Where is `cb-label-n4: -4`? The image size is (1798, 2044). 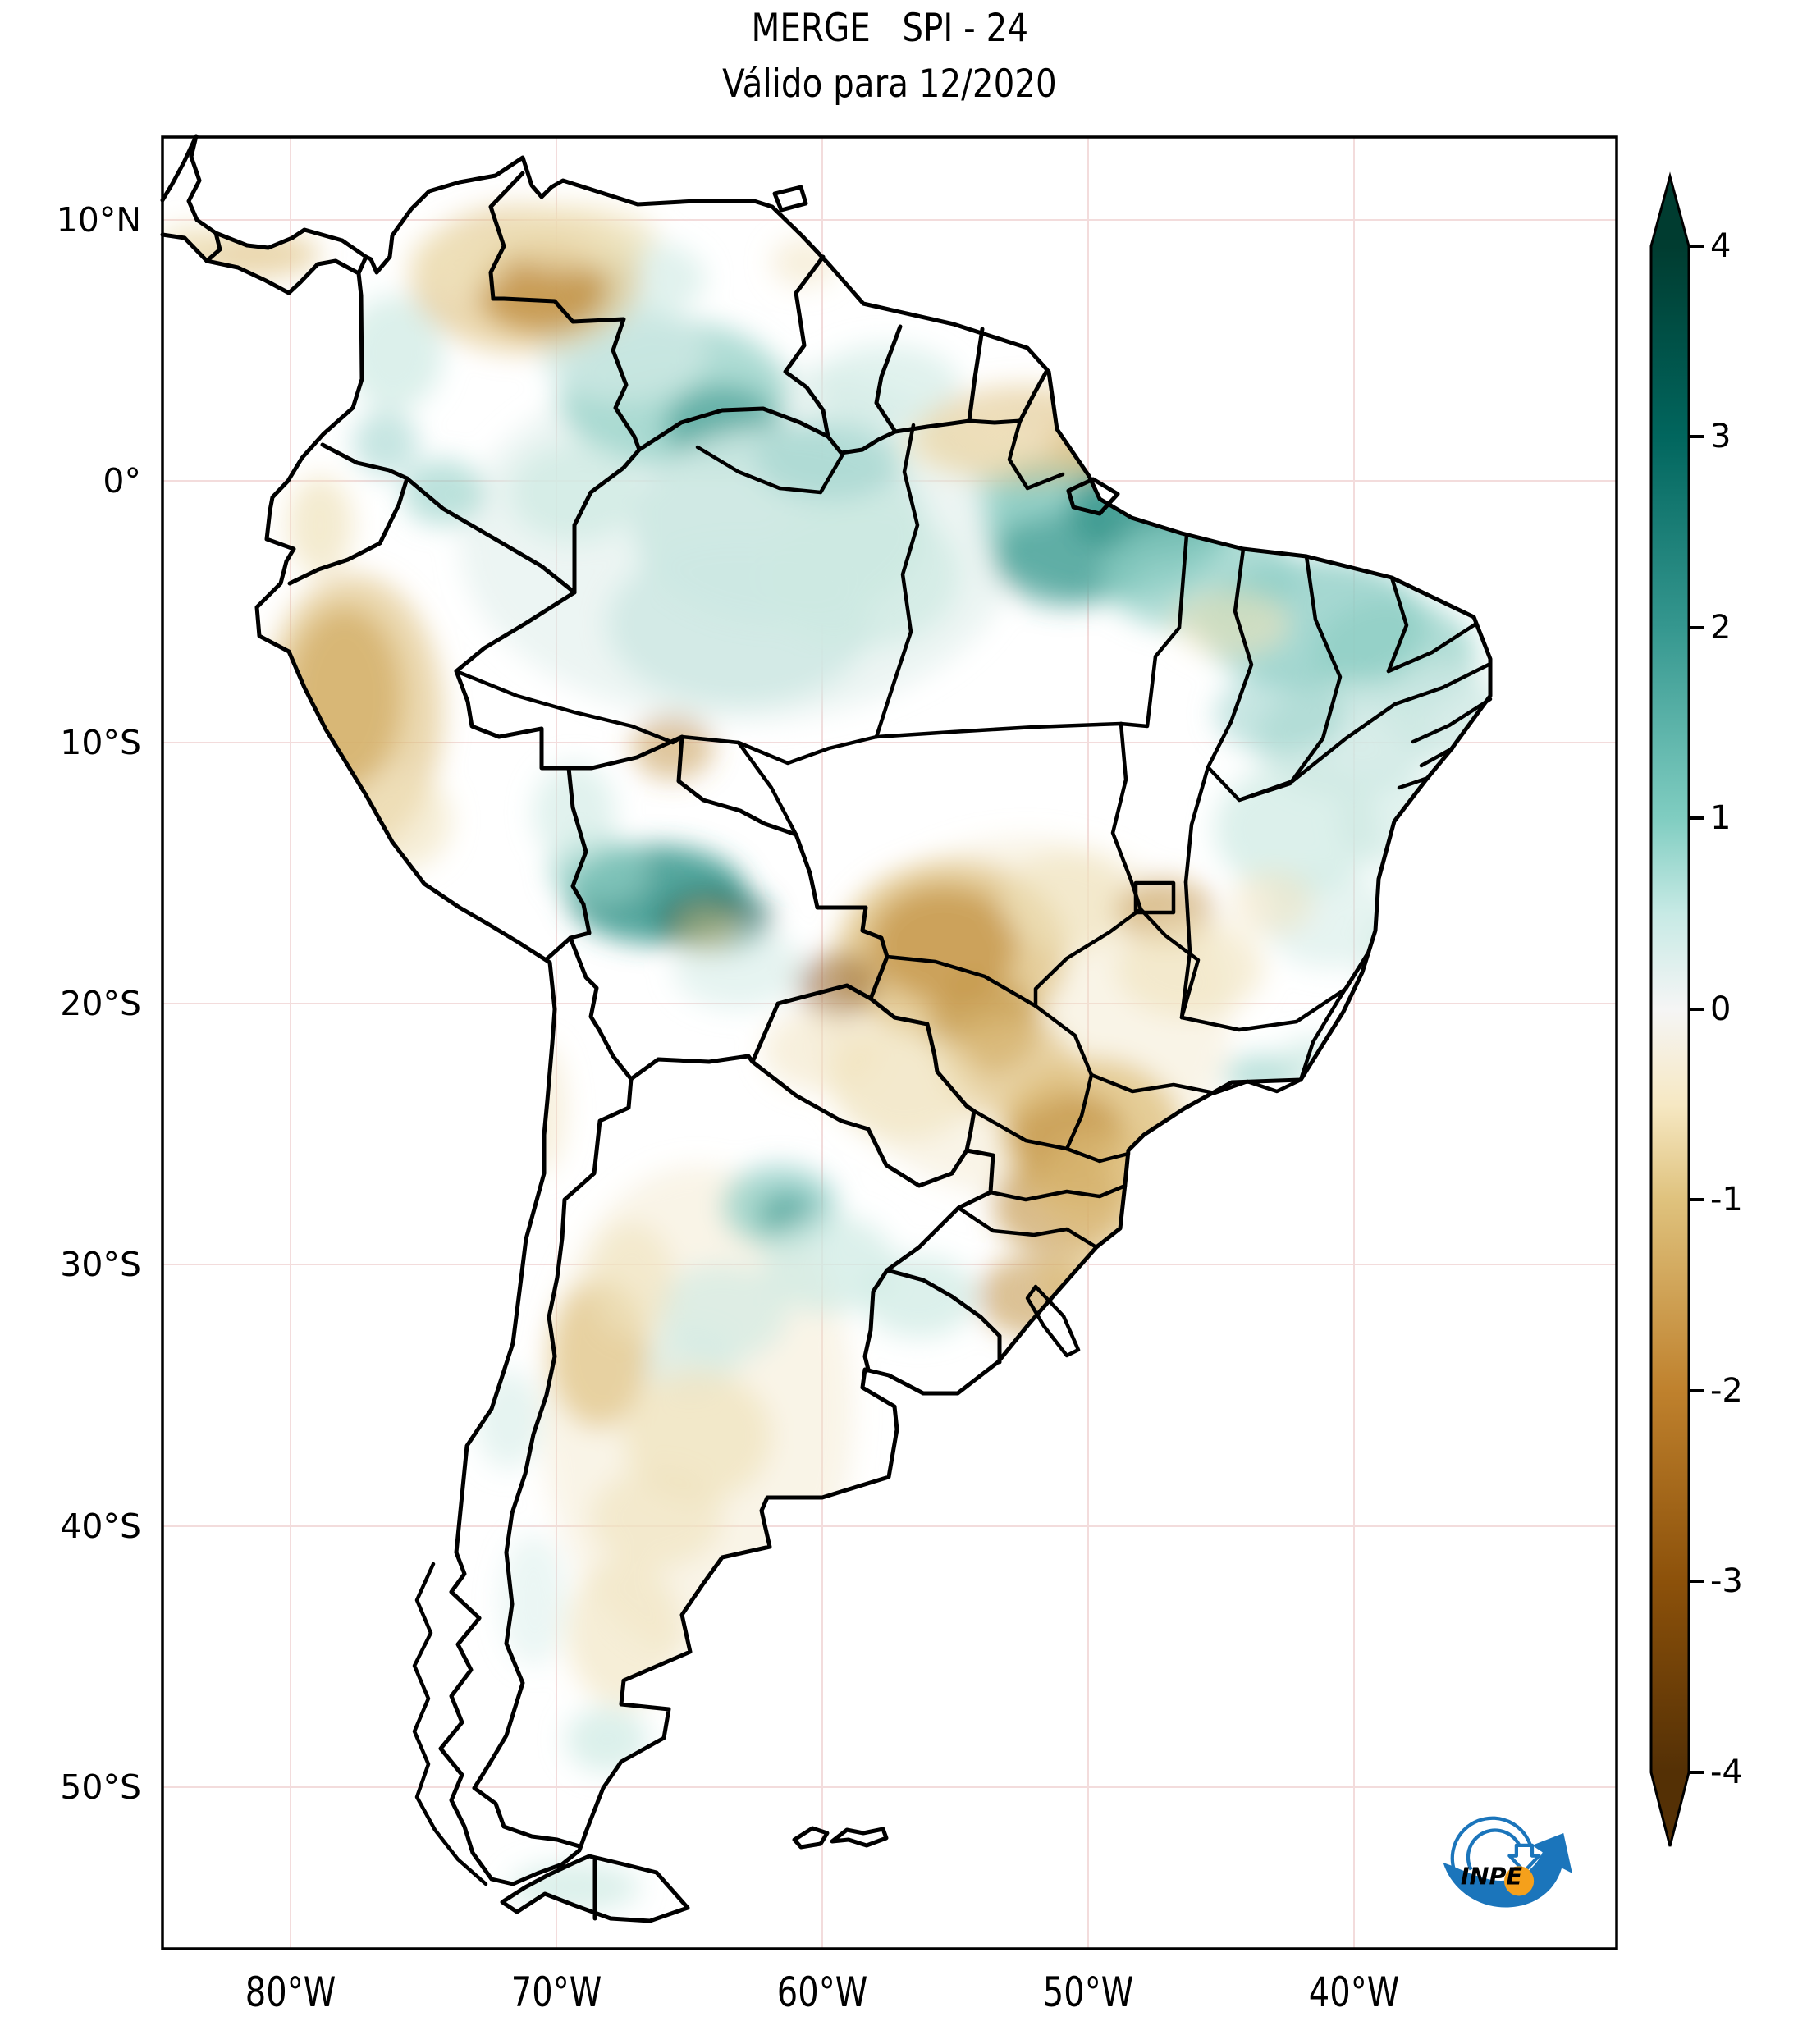 cb-label-n4: -4 is located at coordinates (1726, 1772).